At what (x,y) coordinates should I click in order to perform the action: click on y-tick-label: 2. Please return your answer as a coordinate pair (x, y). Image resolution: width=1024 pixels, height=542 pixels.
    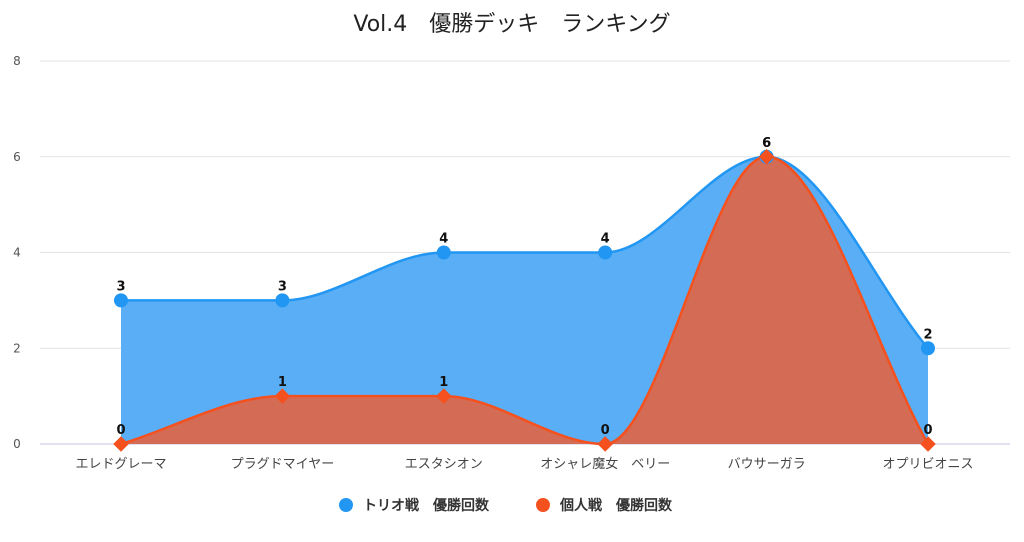
    Looking at the image, I should click on (17, 348).